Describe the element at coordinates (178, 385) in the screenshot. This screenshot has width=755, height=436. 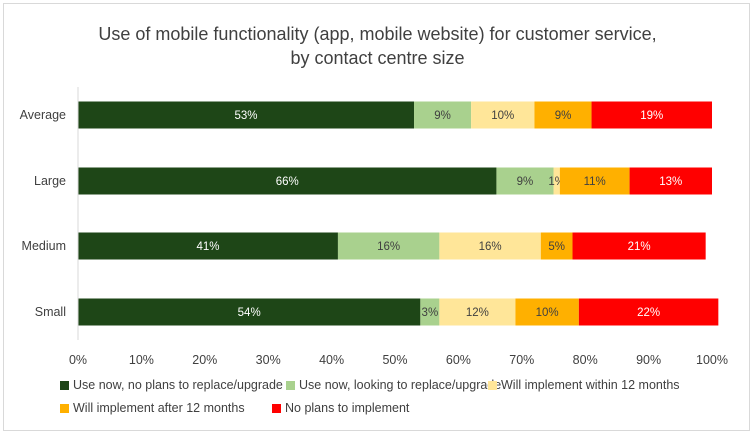
I see `legend-label: Use now, no plans to replace/upgrade` at that location.